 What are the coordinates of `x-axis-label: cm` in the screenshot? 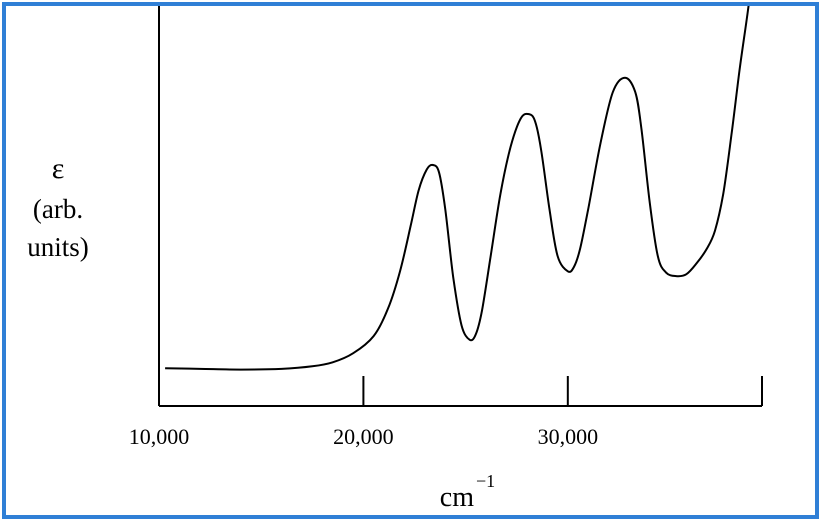 It's located at (457, 497).